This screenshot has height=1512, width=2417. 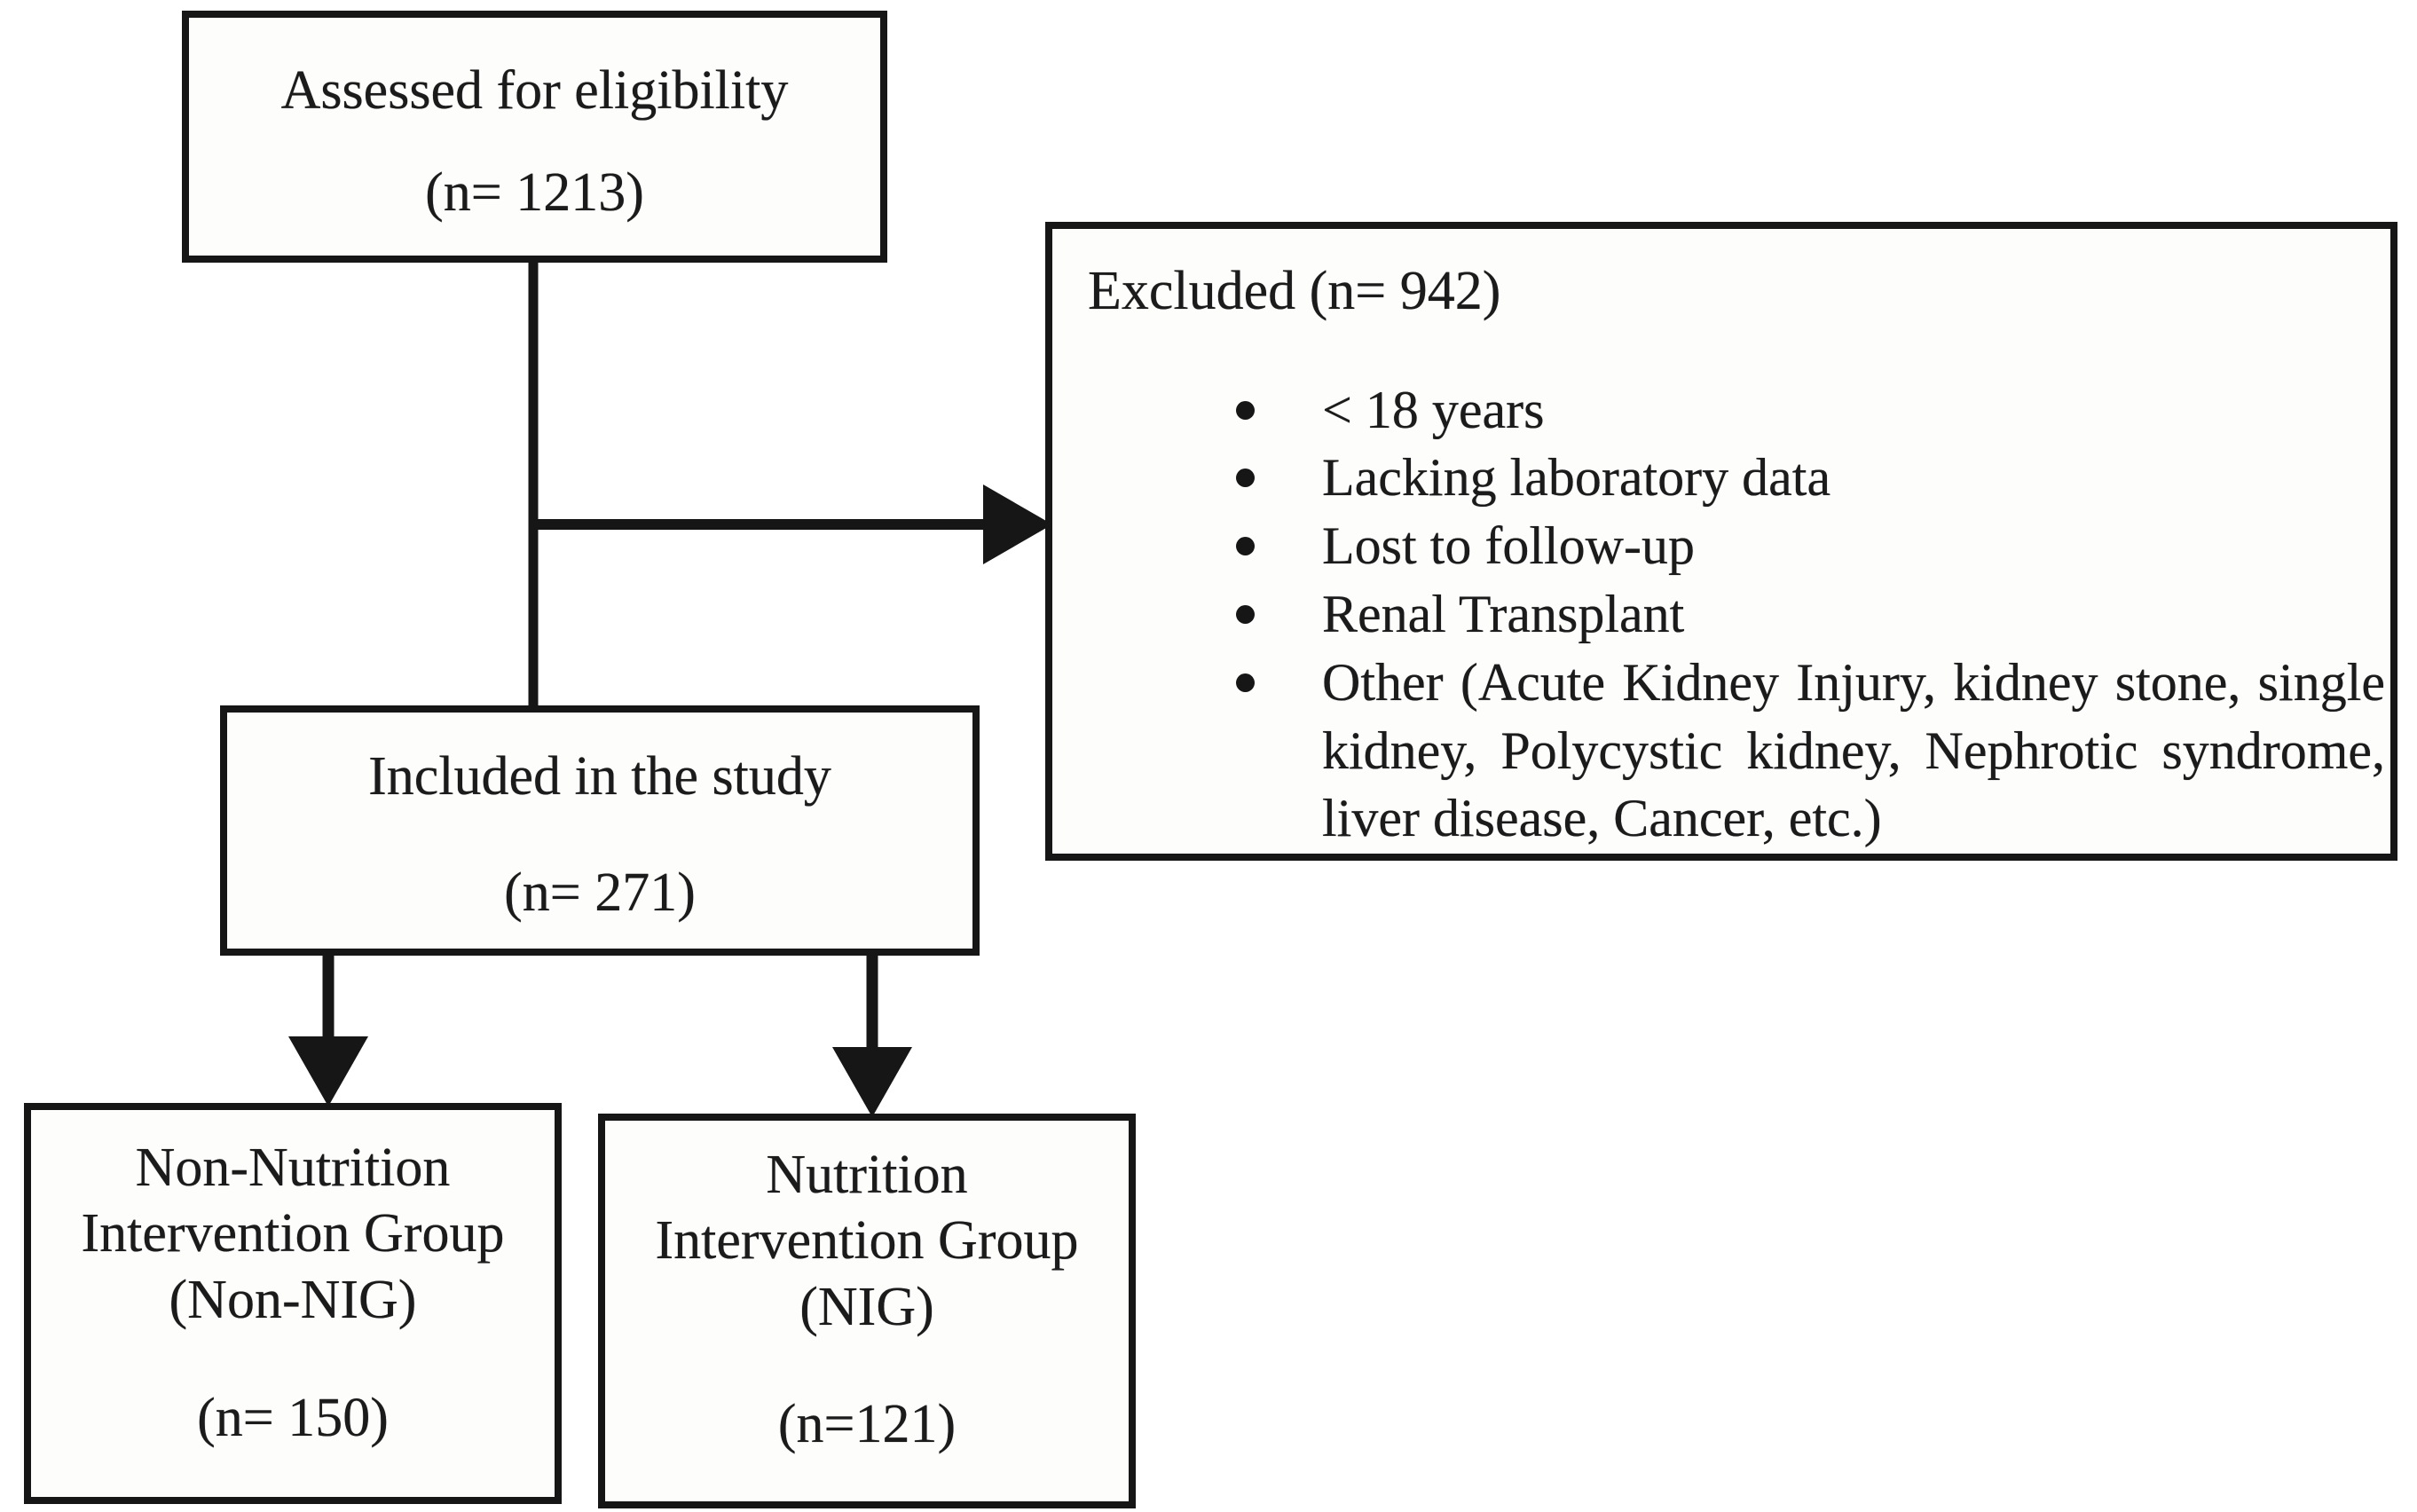 What do you see at coordinates (866, 1306) in the screenshot?
I see `node-title-line: (NIG)` at bounding box center [866, 1306].